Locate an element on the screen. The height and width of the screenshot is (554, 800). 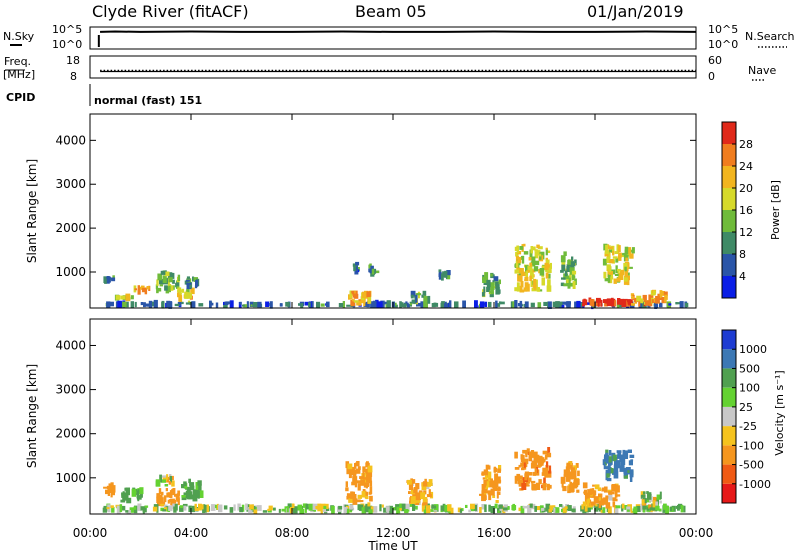
nsky-label: N.Sky is located at coordinates (19, 36).